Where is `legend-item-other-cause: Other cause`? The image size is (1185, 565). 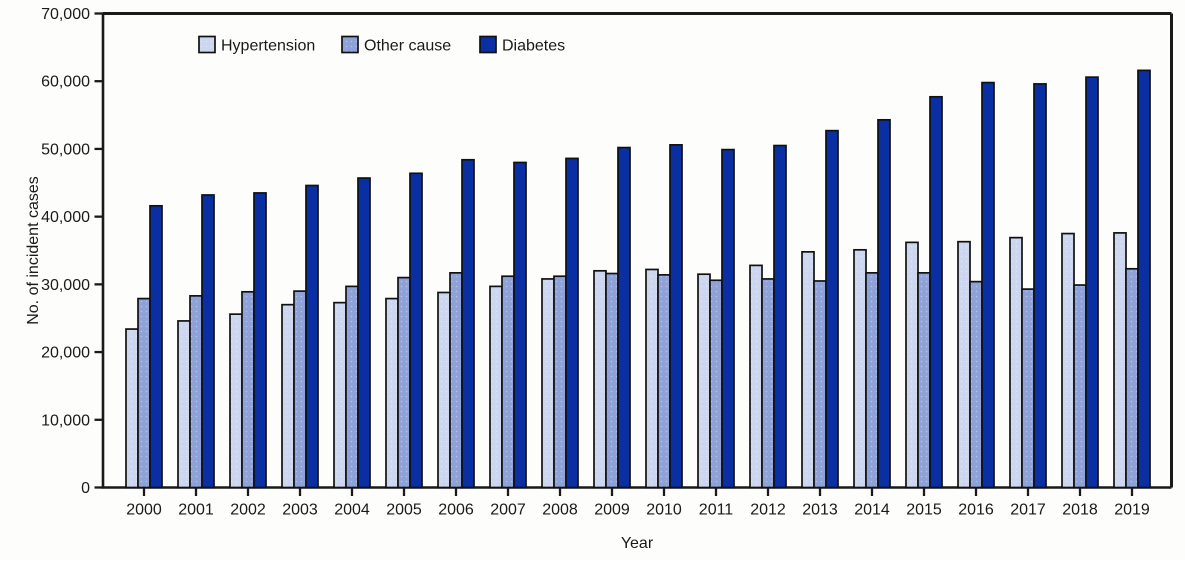 legend-item-other-cause: Other cause is located at coordinates (396, 45).